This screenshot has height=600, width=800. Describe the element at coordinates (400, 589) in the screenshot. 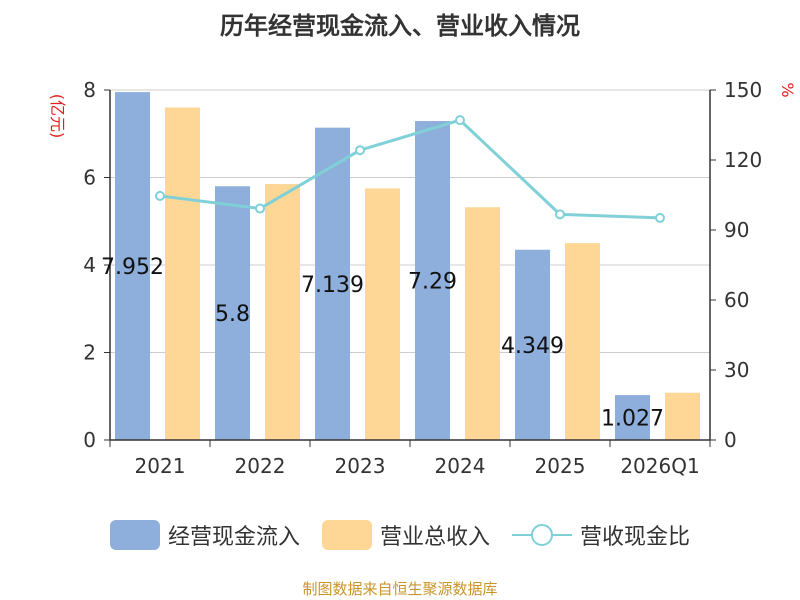

I see `source-note: 制图数据来自恒生聚源数据库` at that location.